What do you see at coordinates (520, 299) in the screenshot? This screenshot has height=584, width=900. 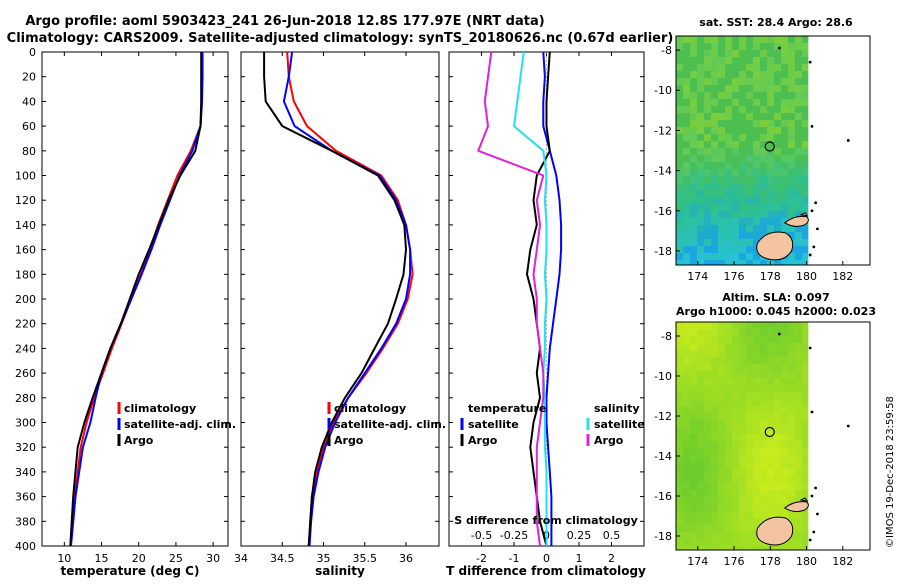 I see `difference-series` at bounding box center [520, 299].